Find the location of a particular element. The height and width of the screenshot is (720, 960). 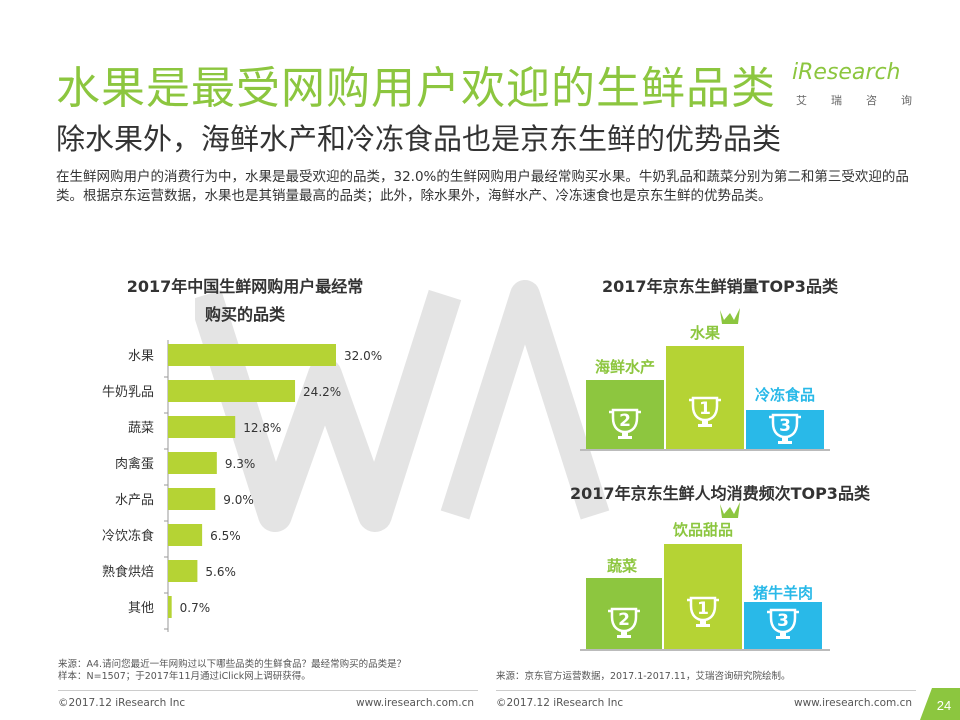

page-subtitle: 除水果外，海鲜水产和冷冻食品也是京东生鲜的优势品类 is located at coordinates (419, 139).